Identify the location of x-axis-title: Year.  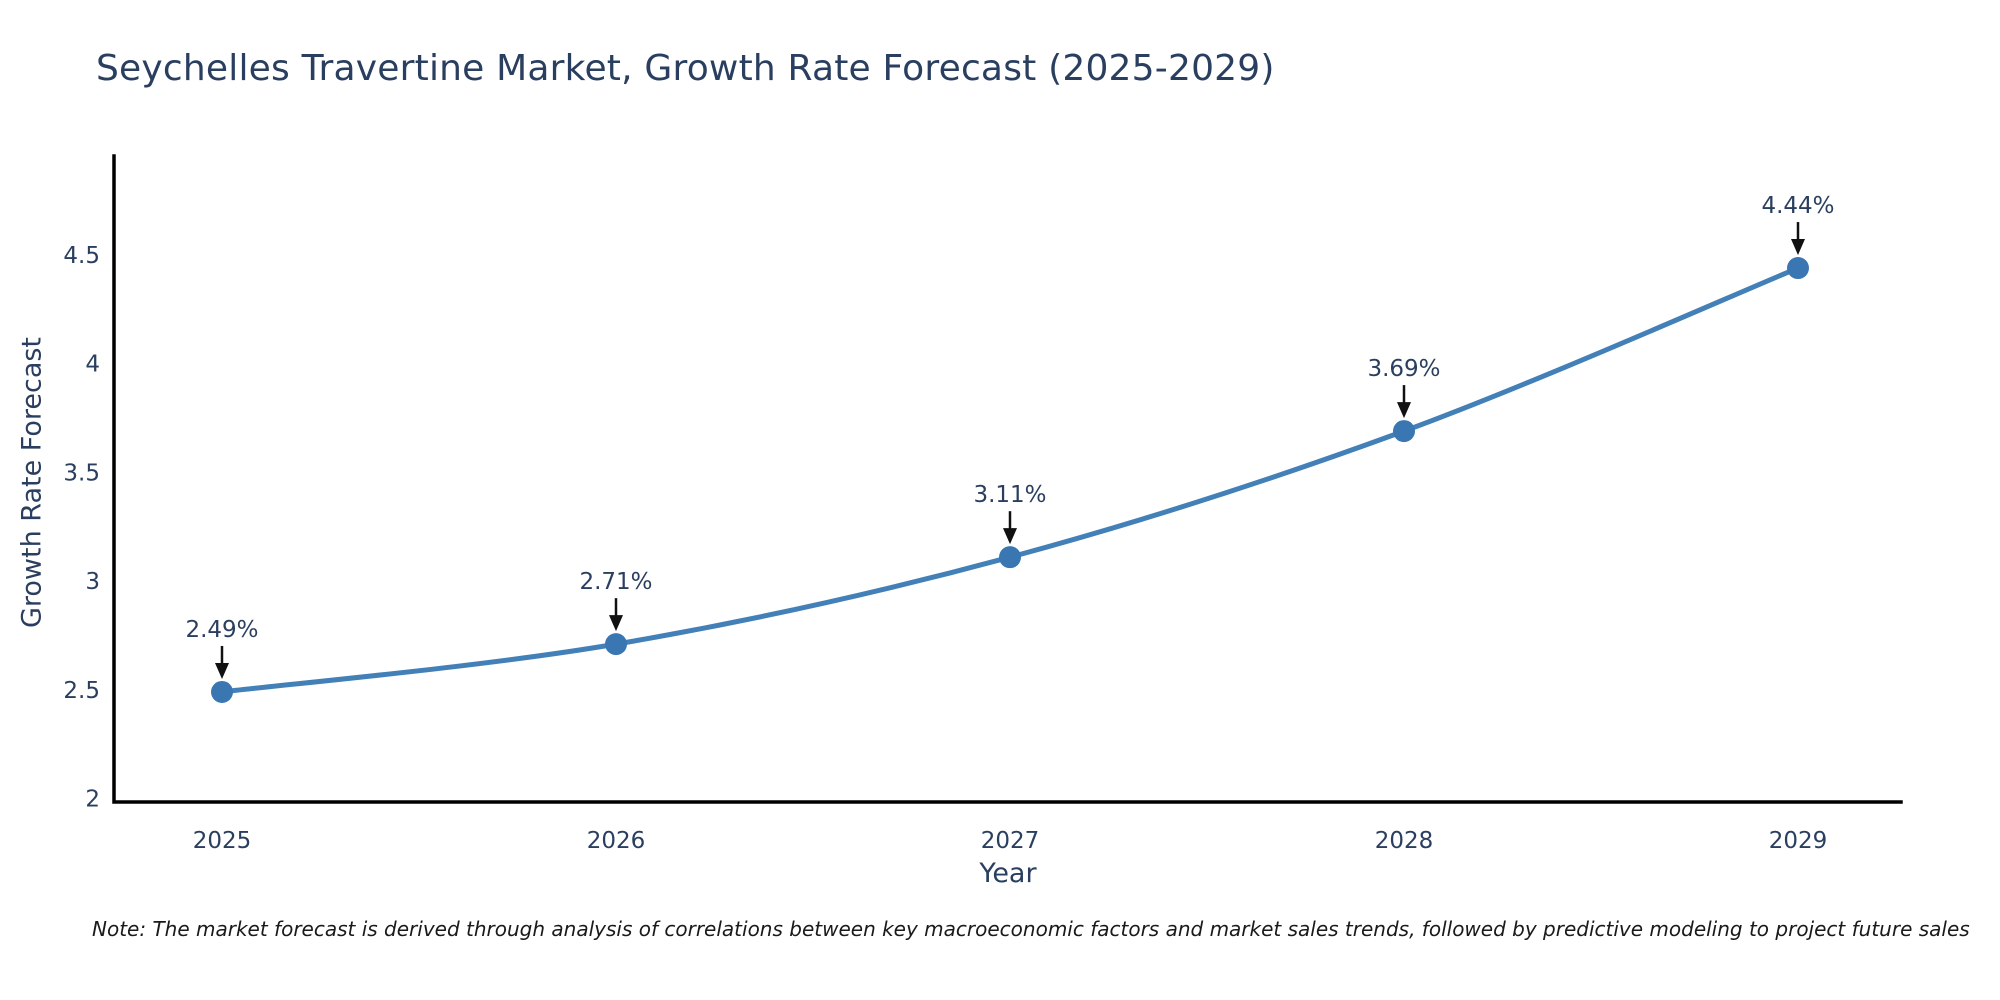
(1008, 873).